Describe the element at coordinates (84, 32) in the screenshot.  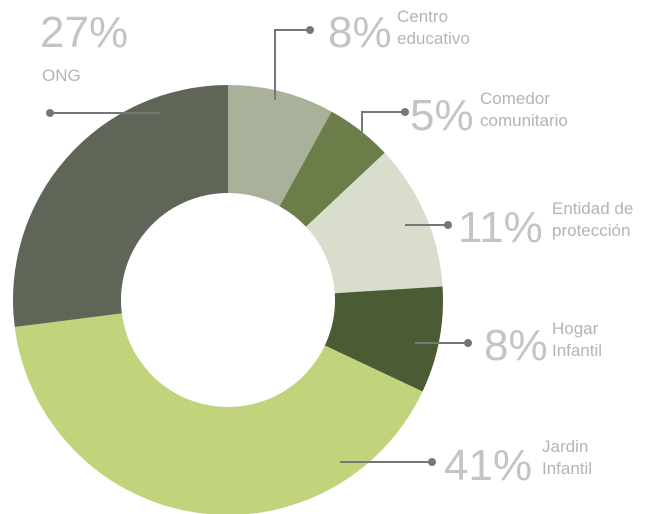
I see `value-label: 27%` at that location.